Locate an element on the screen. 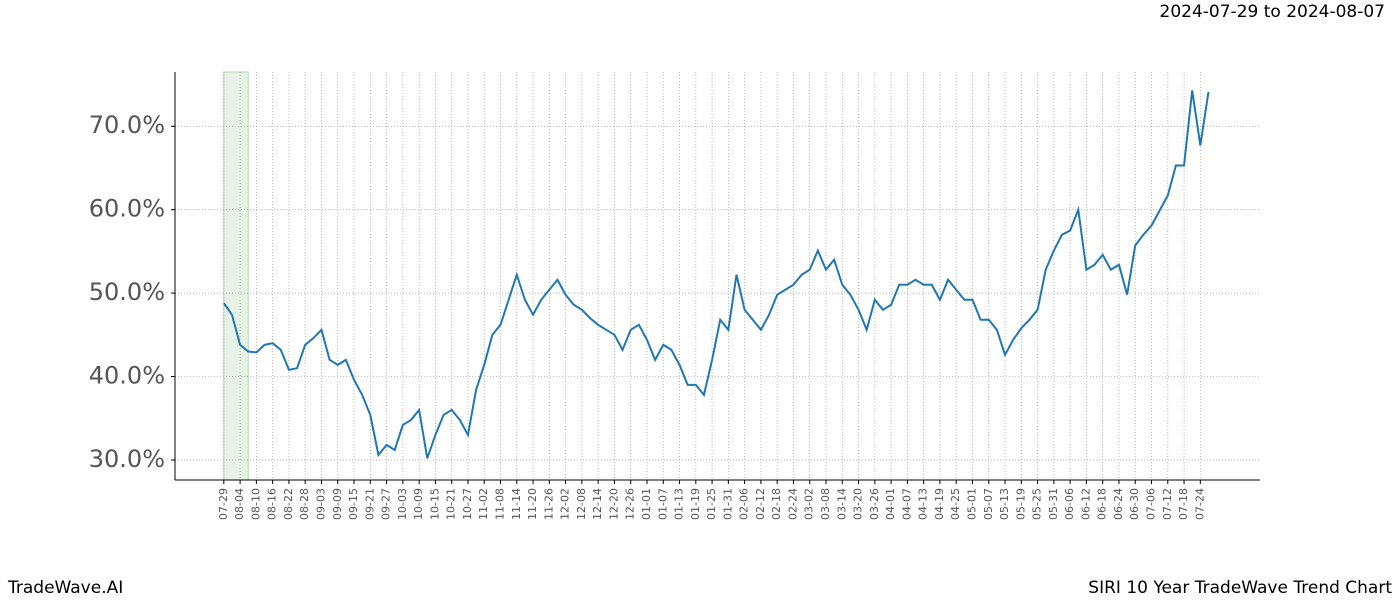 The height and width of the screenshot is (600, 1400). x-tick-label: 08-16 is located at coordinates (272, 504).